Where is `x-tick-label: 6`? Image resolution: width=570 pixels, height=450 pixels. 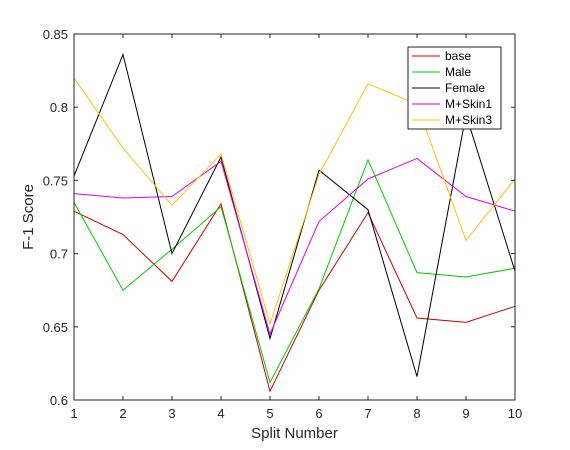
x-tick-label: 6 is located at coordinates (318, 413).